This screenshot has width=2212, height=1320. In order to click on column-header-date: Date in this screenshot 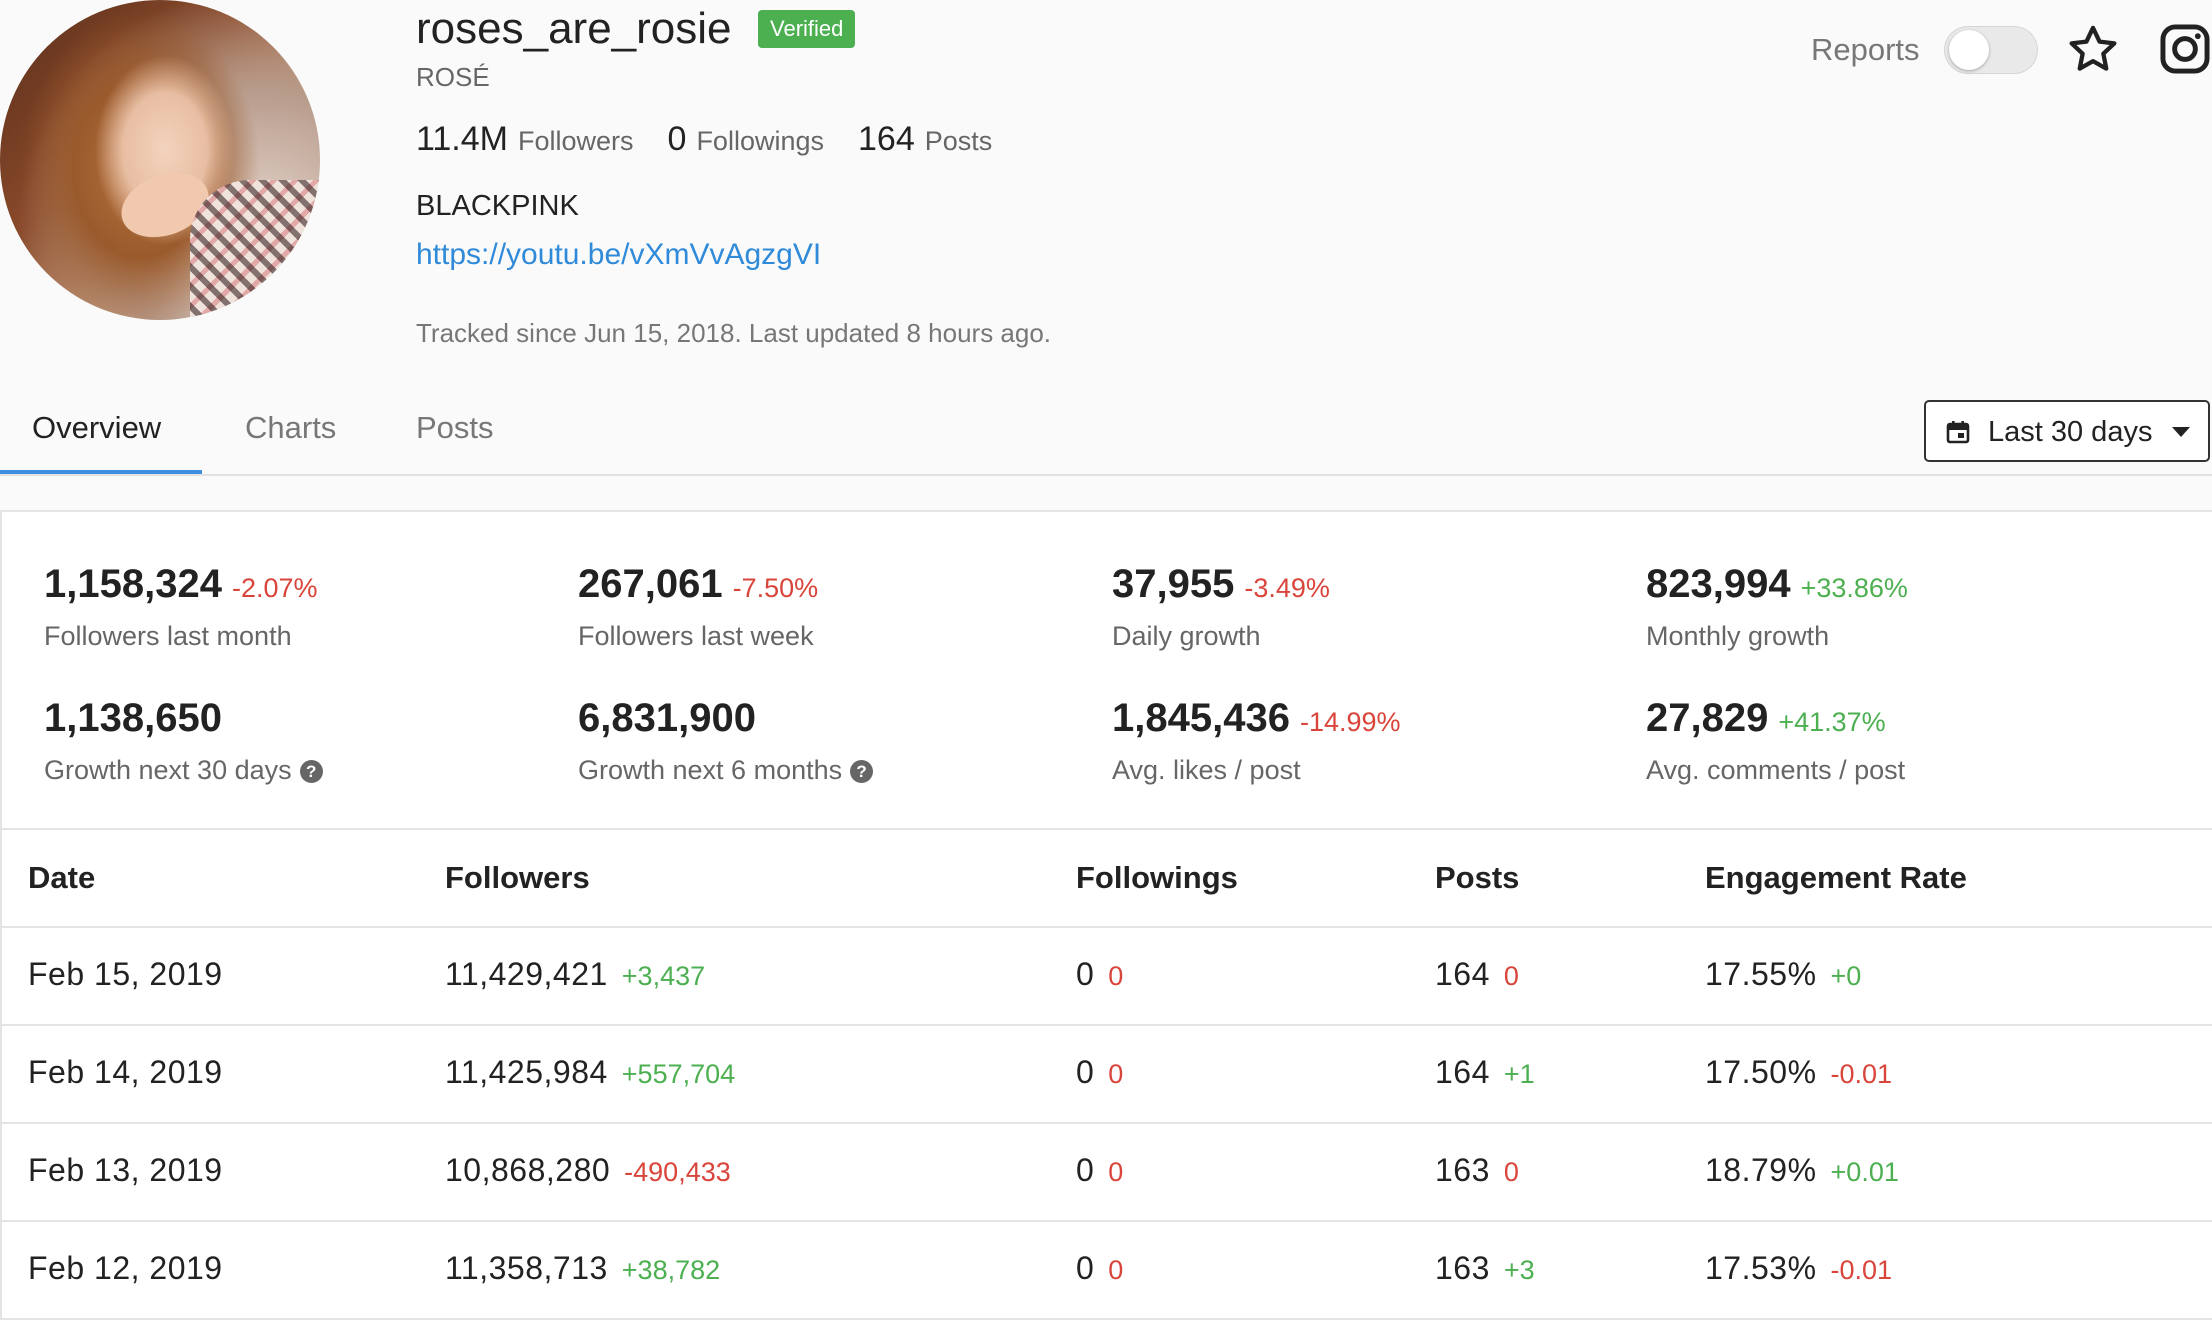, I will do `click(62, 877)`.